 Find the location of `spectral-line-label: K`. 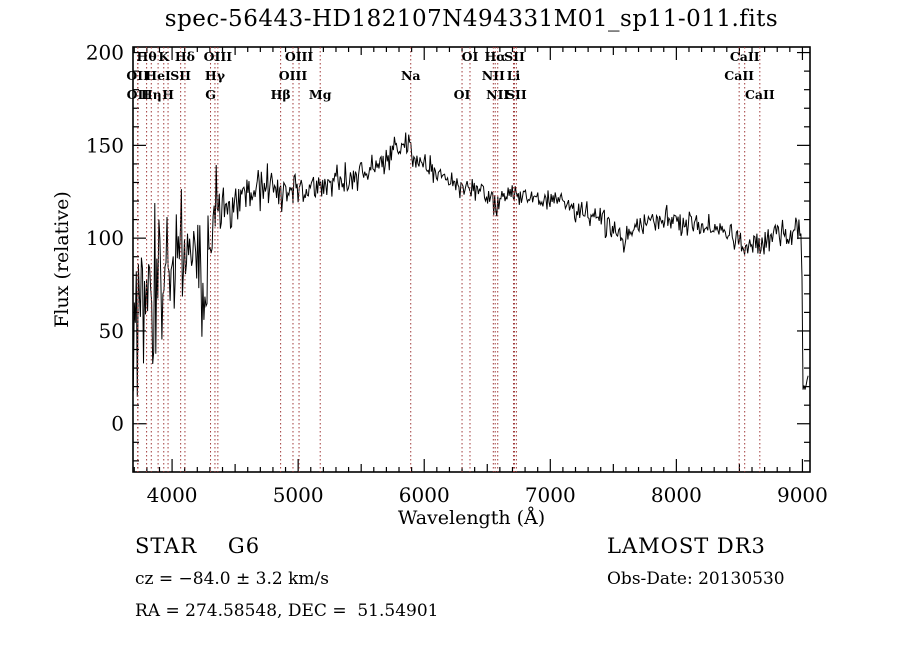

spectral-line-label: K is located at coordinates (164, 56).